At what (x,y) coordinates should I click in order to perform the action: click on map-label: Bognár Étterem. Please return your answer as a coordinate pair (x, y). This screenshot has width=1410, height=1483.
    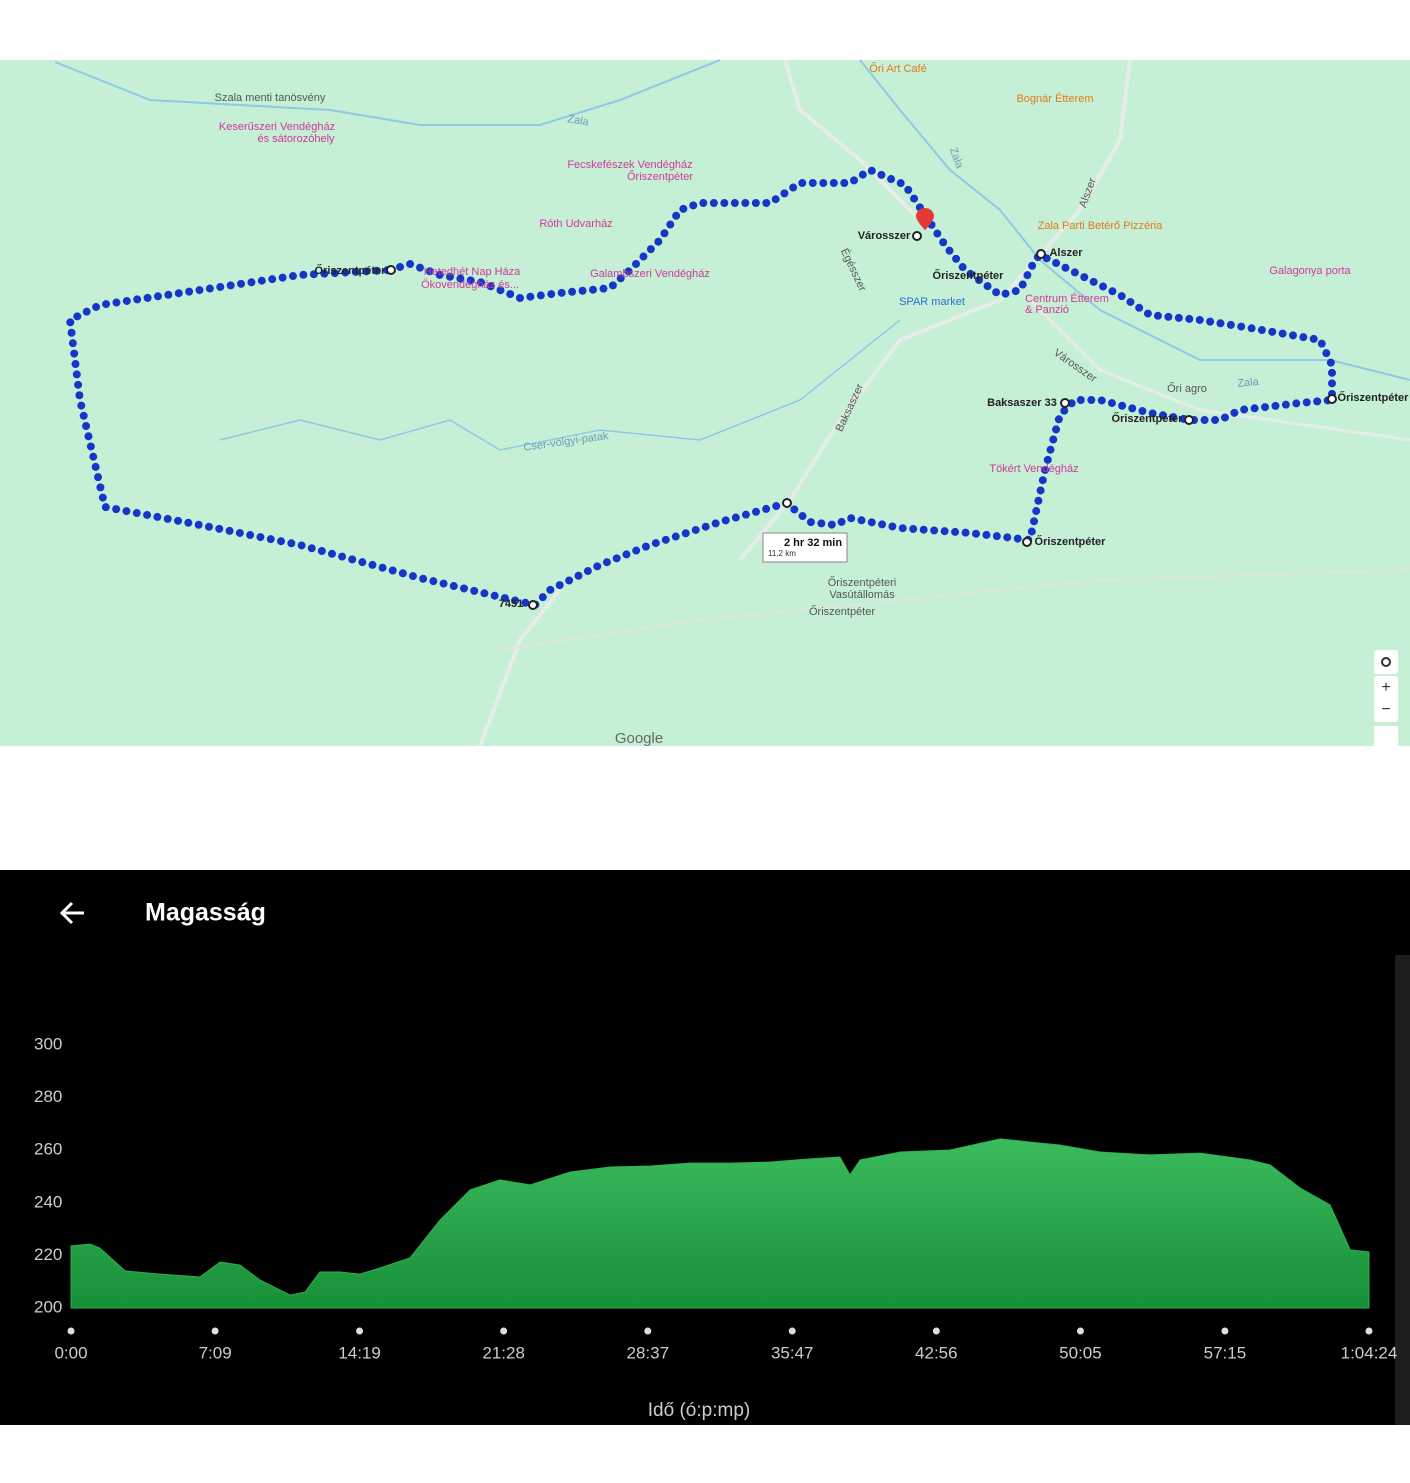
    Looking at the image, I should click on (1054, 98).